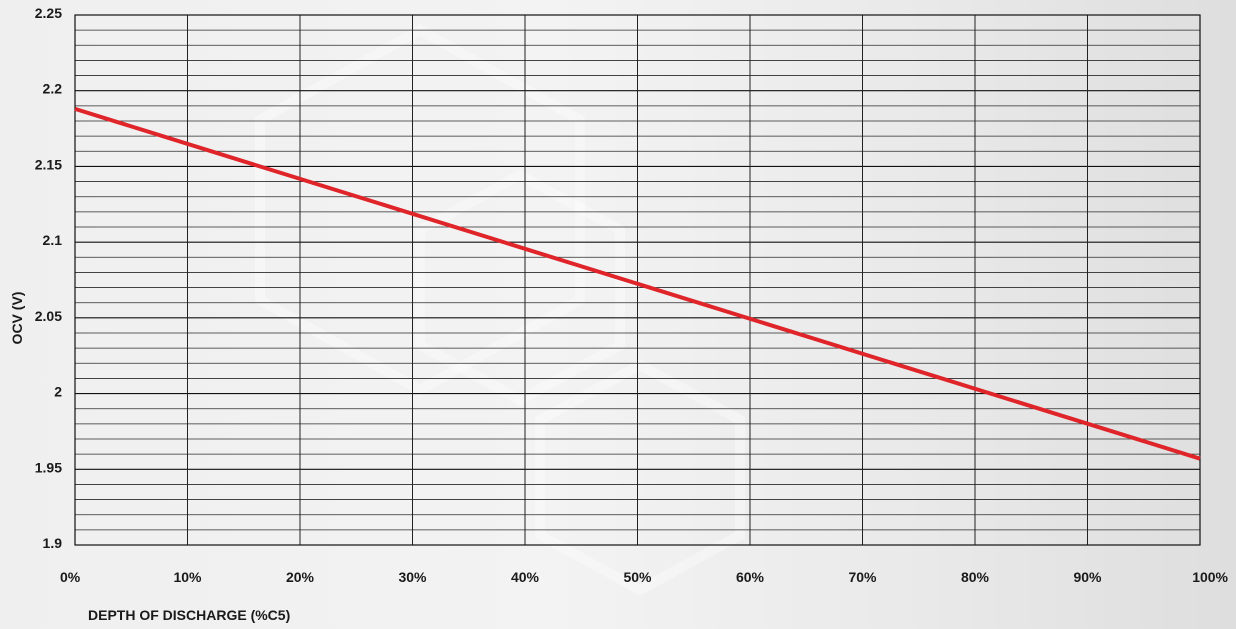  Describe the element at coordinates (637, 577) in the screenshot. I see `x-tick-label: 50%` at that location.